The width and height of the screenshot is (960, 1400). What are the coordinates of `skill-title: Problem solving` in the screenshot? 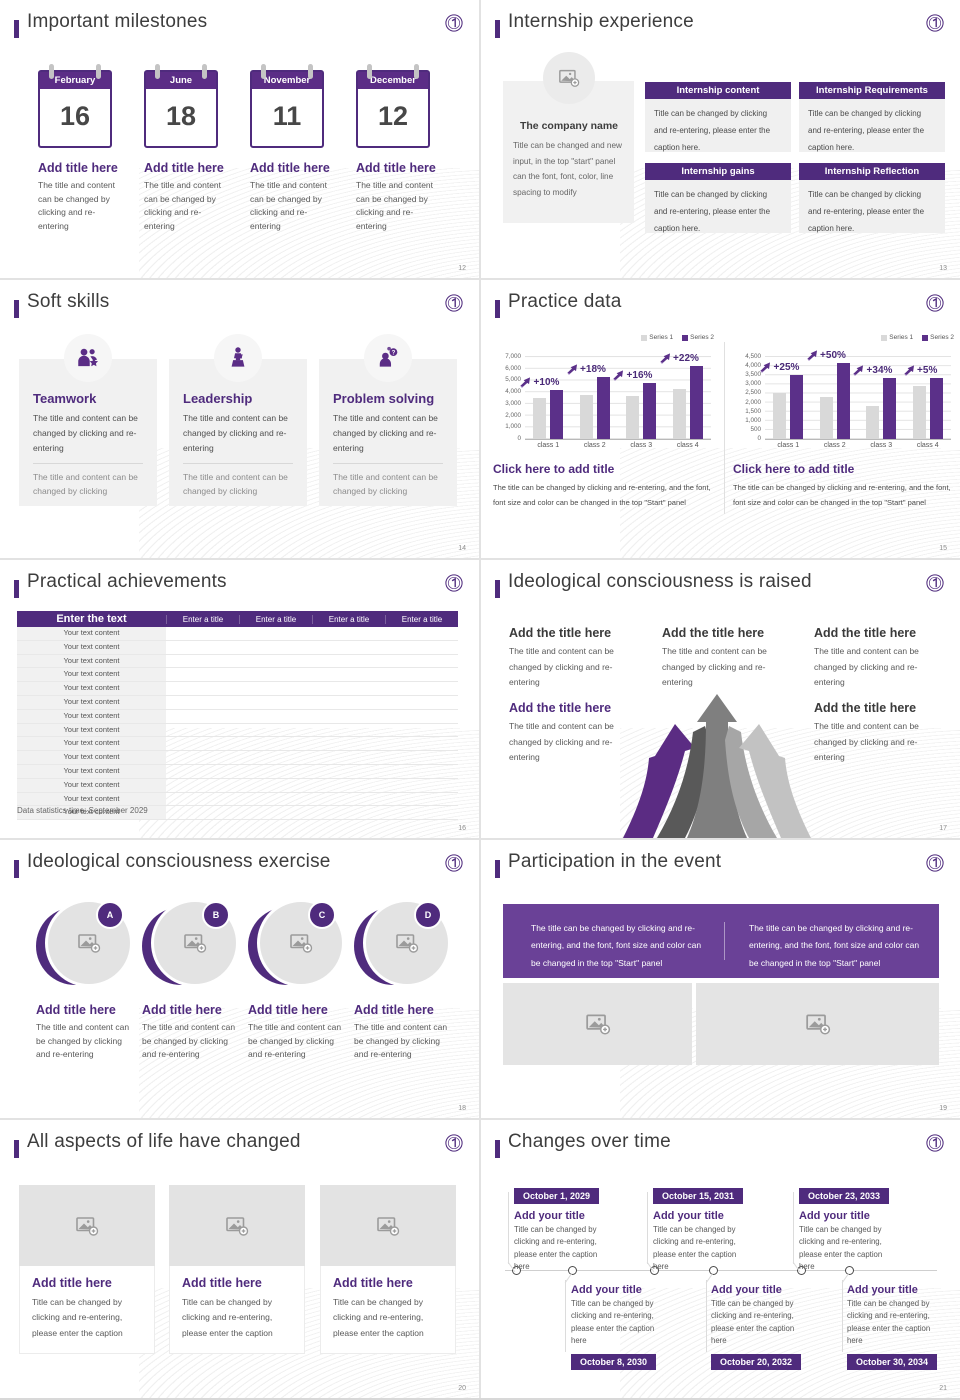 It's located at (384, 398).